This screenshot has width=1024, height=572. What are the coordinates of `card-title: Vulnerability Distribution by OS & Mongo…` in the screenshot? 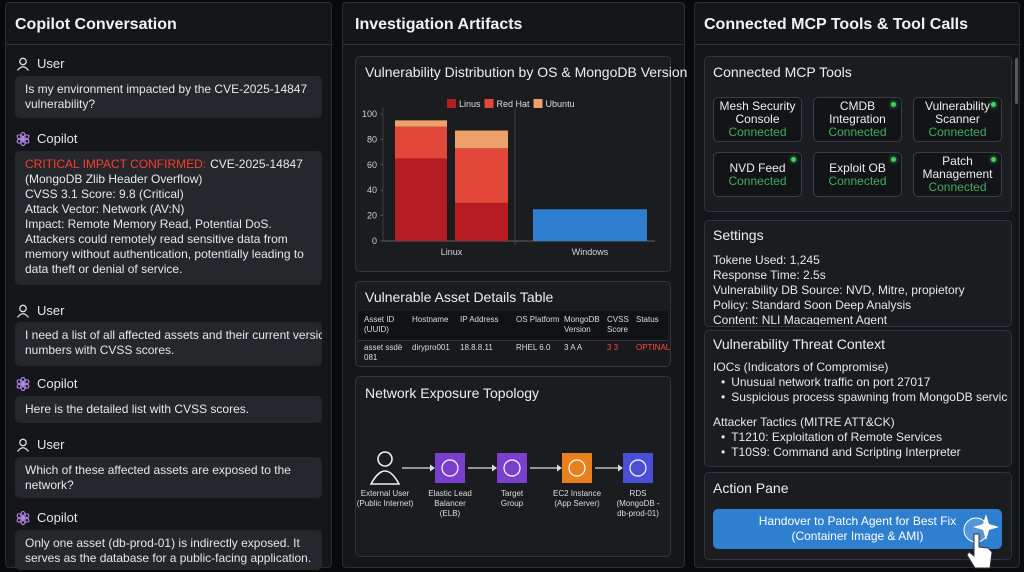 It's located at (526, 72).